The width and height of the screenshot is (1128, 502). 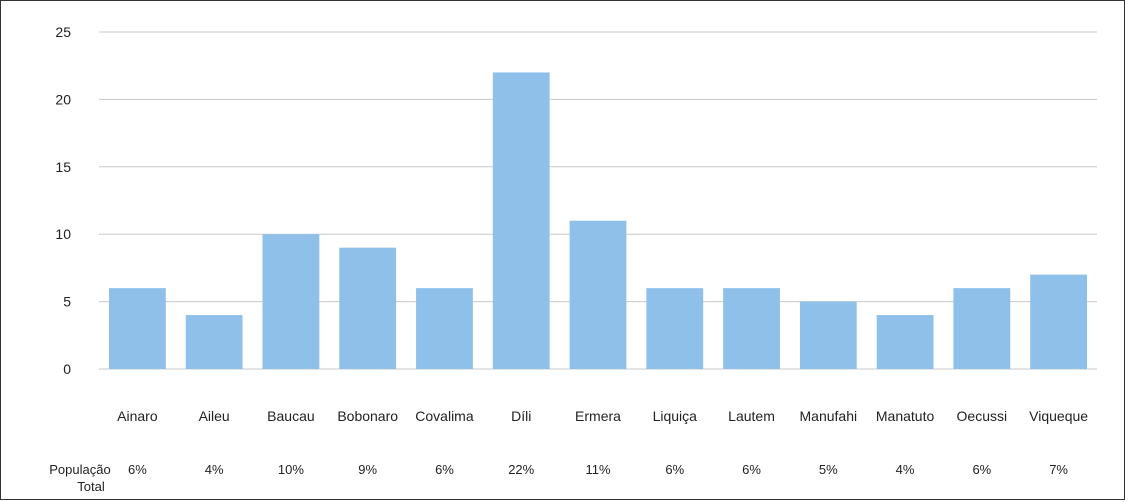 I want to click on x-category-label: Lautem, so click(x=751, y=416).